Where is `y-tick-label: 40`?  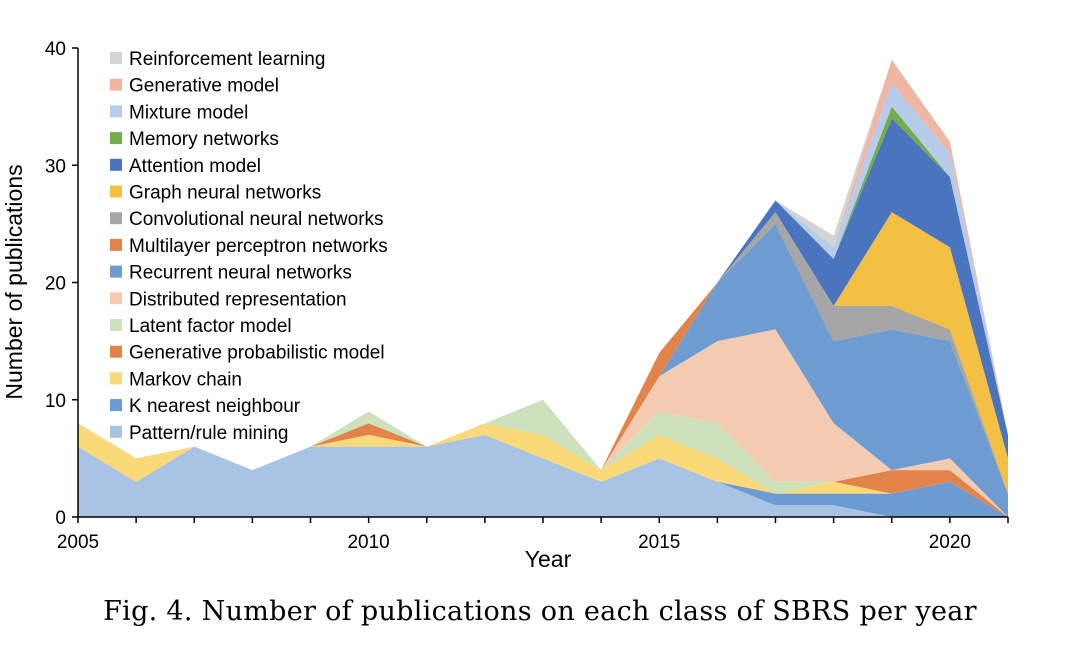 y-tick-label: 40 is located at coordinates (55, 49).